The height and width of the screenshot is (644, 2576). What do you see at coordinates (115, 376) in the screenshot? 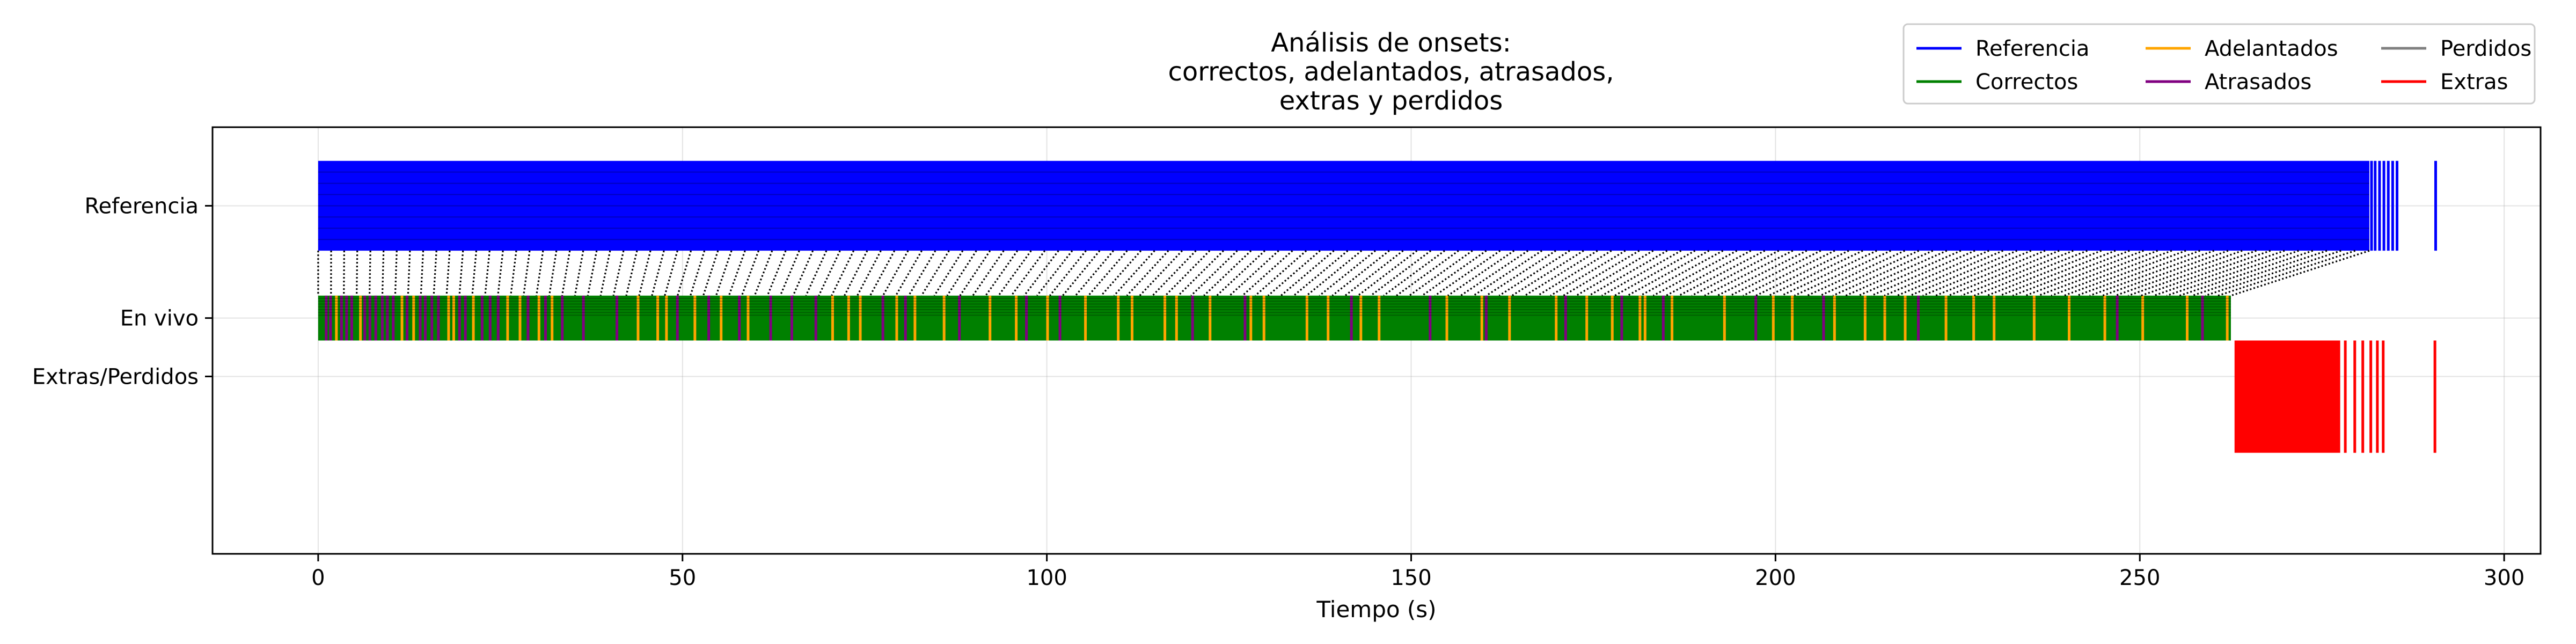
I see `y-tick-label: Extras/Perdidos` at bounding box center [115, 376].